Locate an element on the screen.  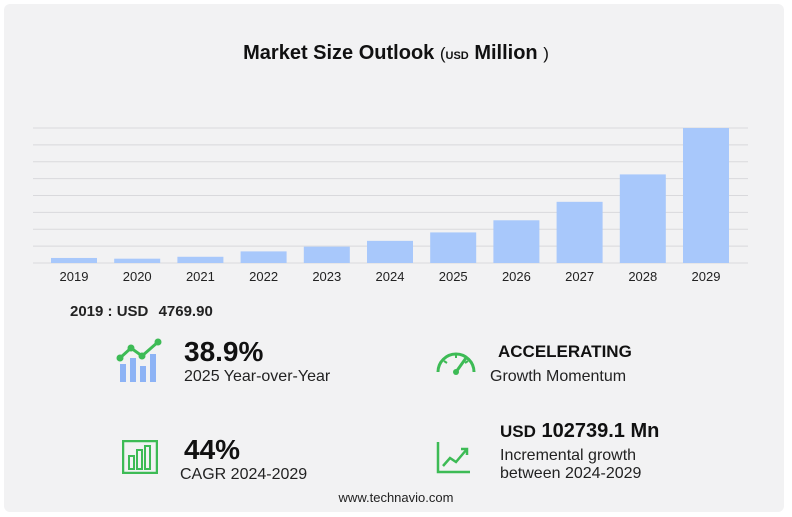
yoy-stat: 38.9% 2025 Year-over-Year is located at coordinates (257, 361).